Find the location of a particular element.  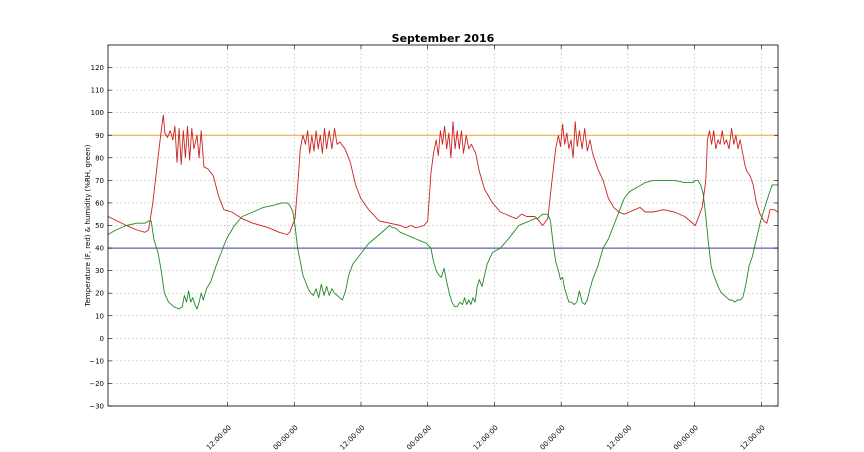

y-tick-label: 80 is located at coordinates (99, 158).